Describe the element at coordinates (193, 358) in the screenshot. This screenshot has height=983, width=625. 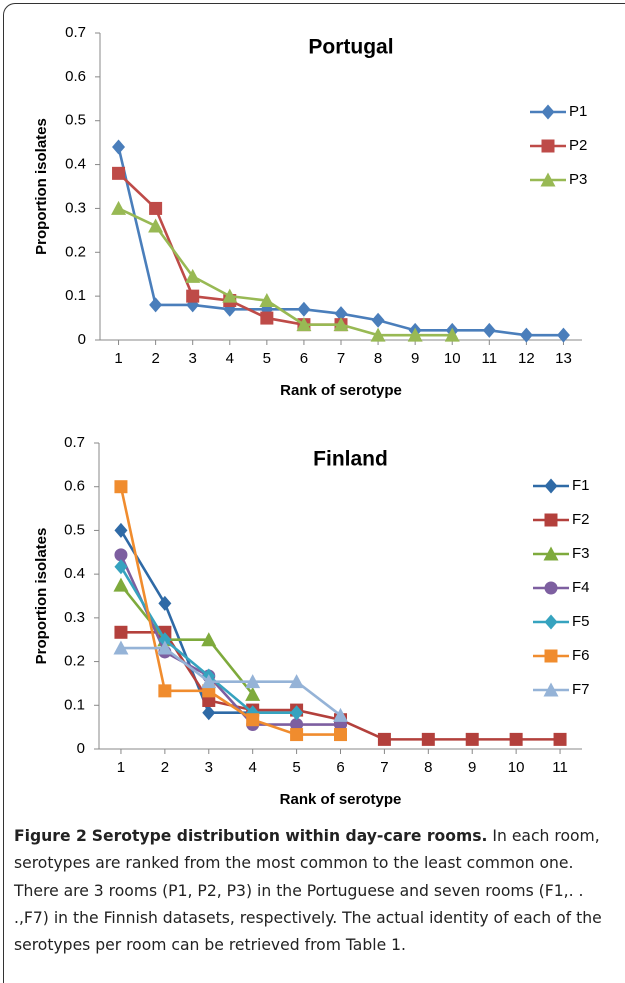
I see `x-tick-label: 3` at that location.